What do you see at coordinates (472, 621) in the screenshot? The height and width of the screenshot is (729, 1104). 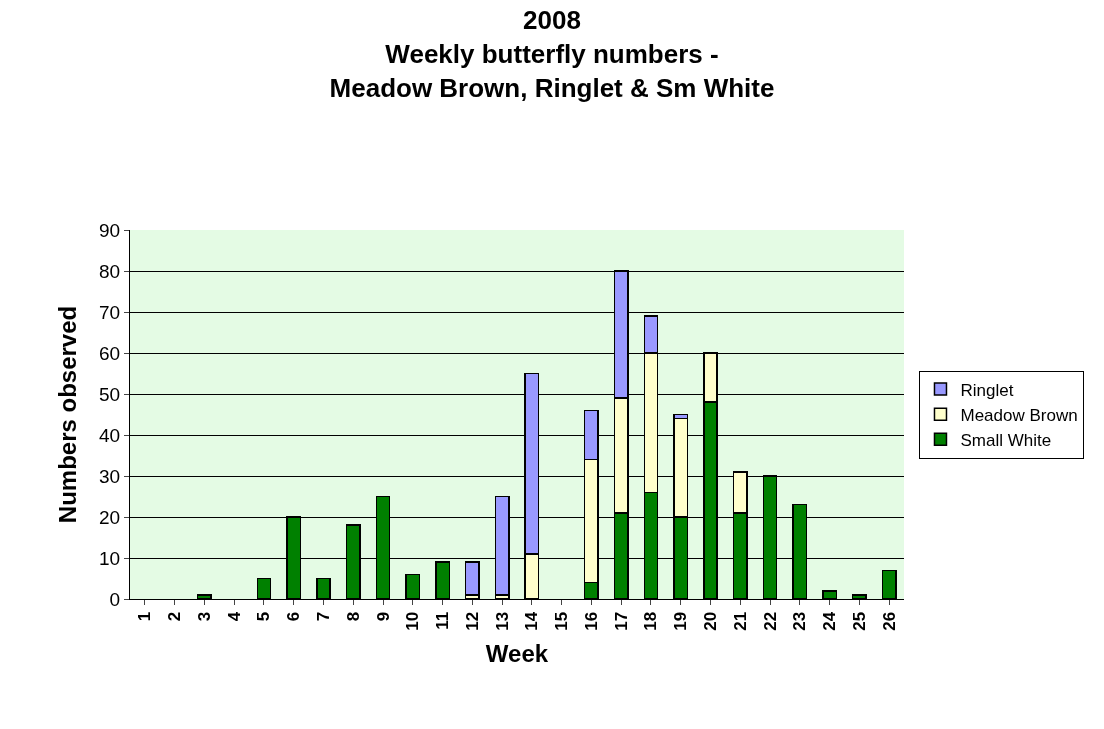 I see `x-tick-label: 12` at bounding box center [472, 621].